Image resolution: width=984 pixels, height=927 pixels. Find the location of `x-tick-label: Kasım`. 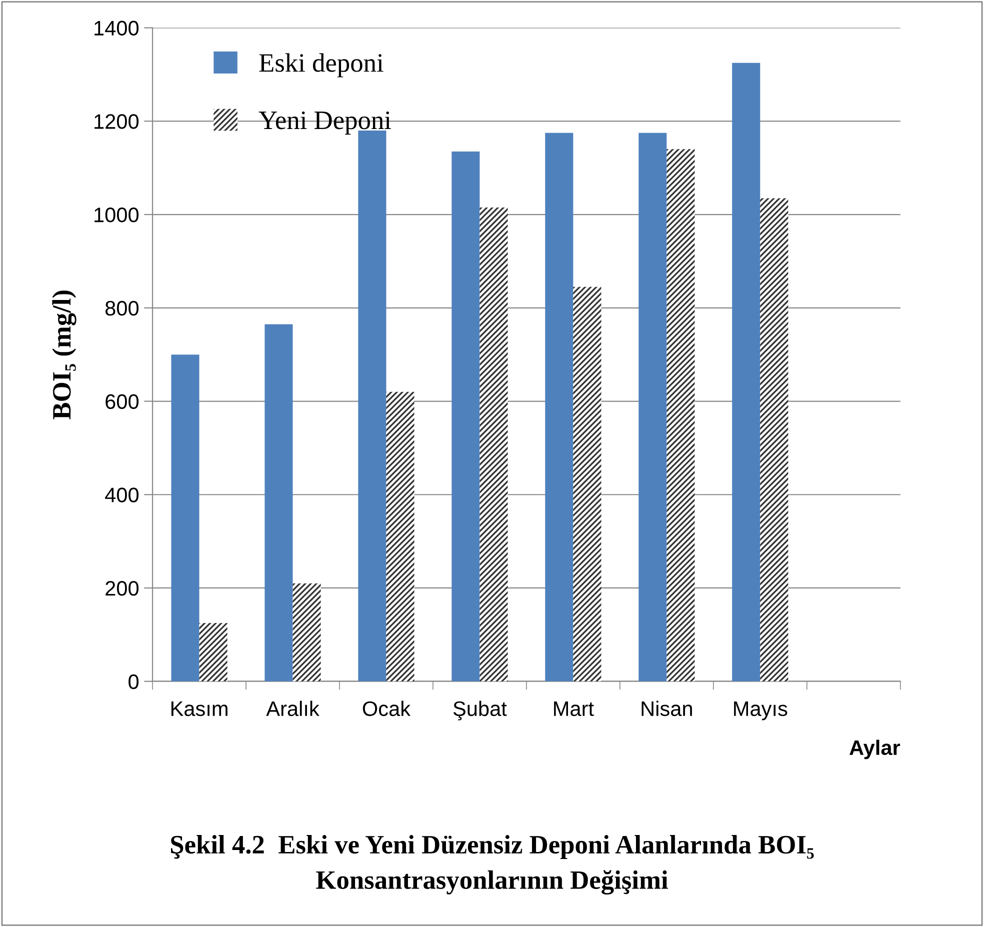

x-tick-label: Kasım is located at coordinates (199, 709).